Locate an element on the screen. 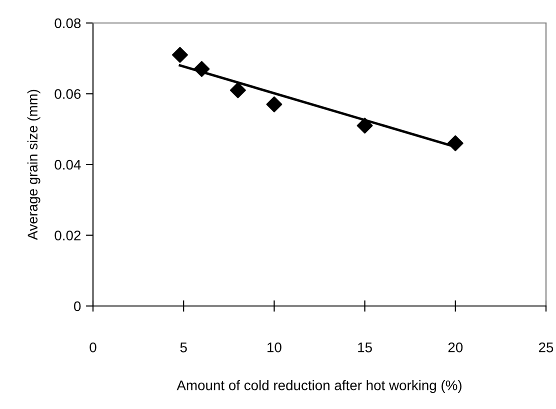 This screenshot has height=409, width=556. y-tick-label: 0 is located at coordinates (77, 306).